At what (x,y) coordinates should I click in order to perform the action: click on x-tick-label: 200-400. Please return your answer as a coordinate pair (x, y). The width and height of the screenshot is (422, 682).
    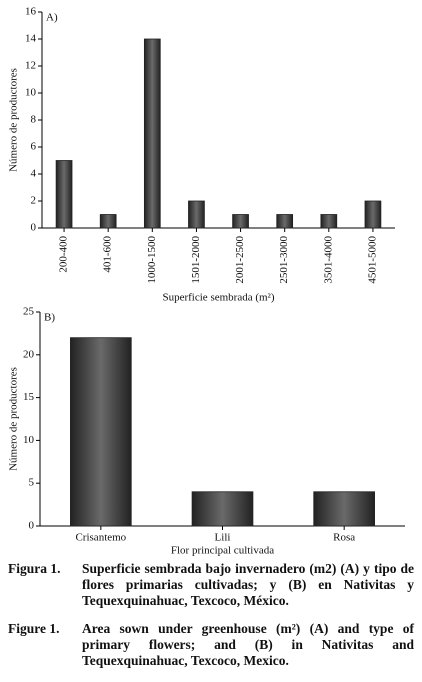
    Looking at the image, I should click on (64, 254).